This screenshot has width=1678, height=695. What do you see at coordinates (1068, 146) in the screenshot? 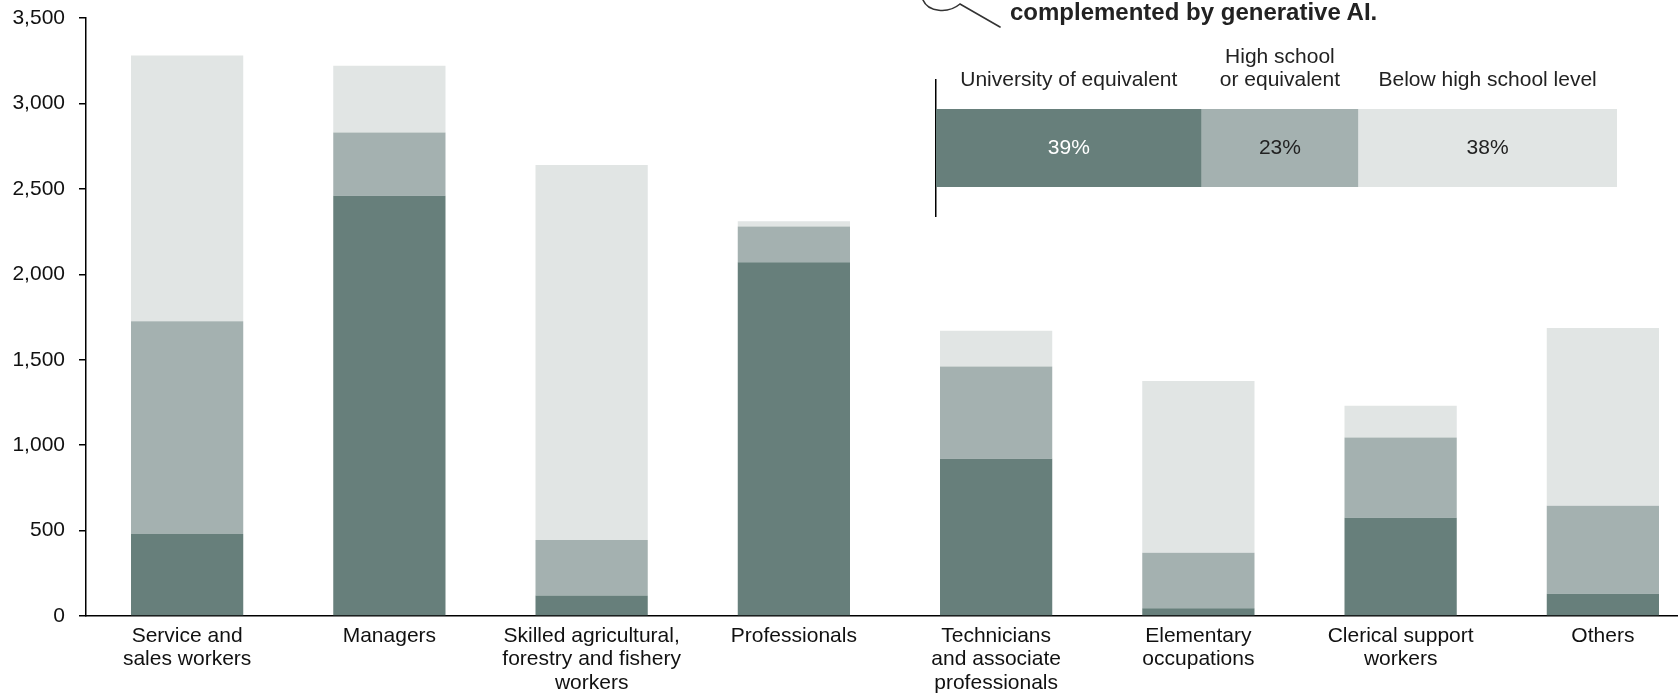
I see `data-label: 39%` at bounding box center [1068, 146].